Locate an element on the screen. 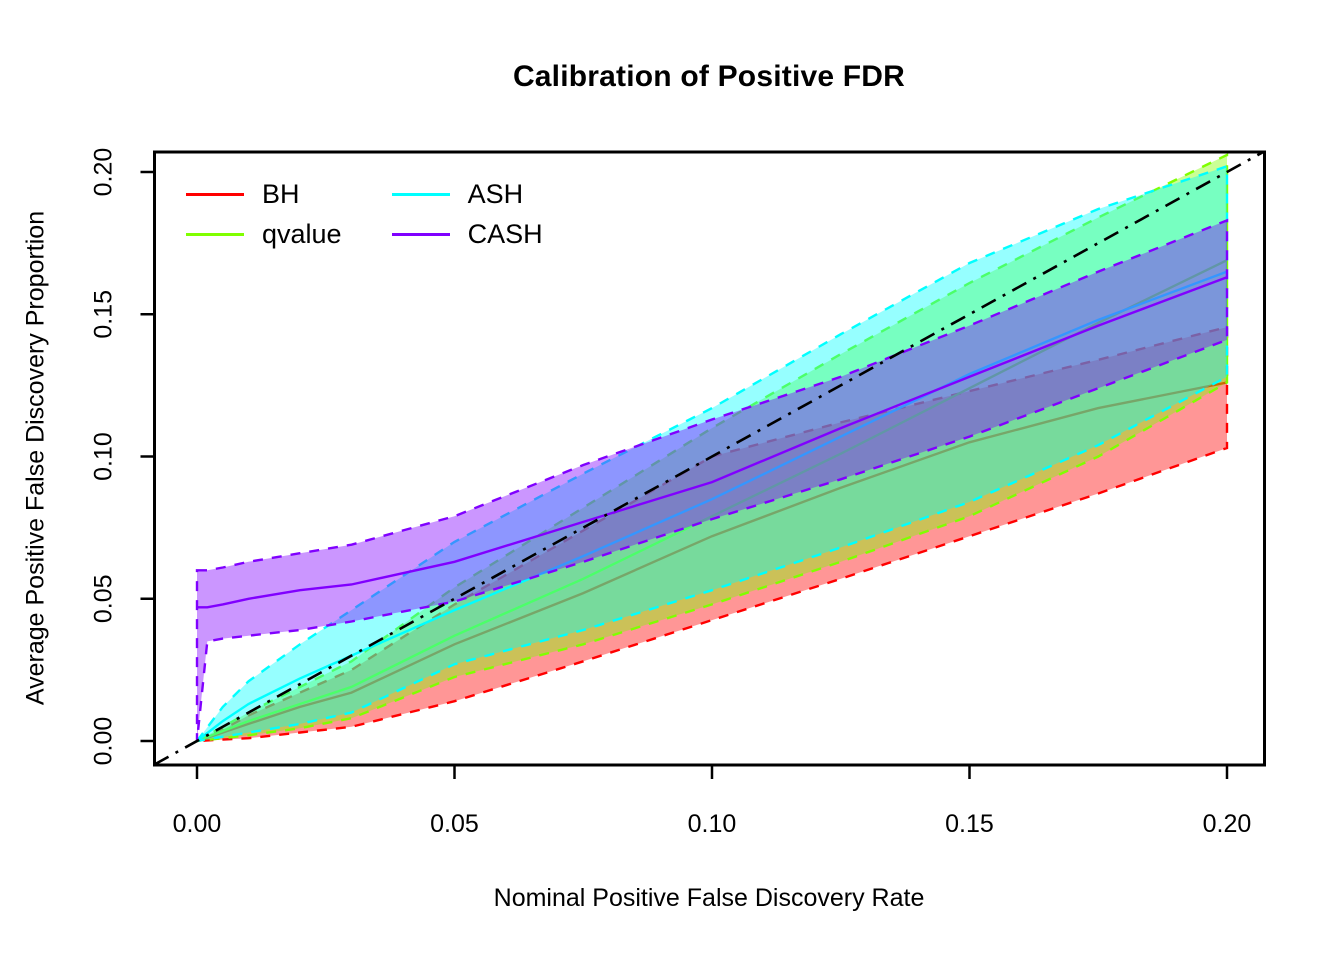 The image size is (1344, 960). y-tick-label: 0.10 is located at coordinates (104, 456).